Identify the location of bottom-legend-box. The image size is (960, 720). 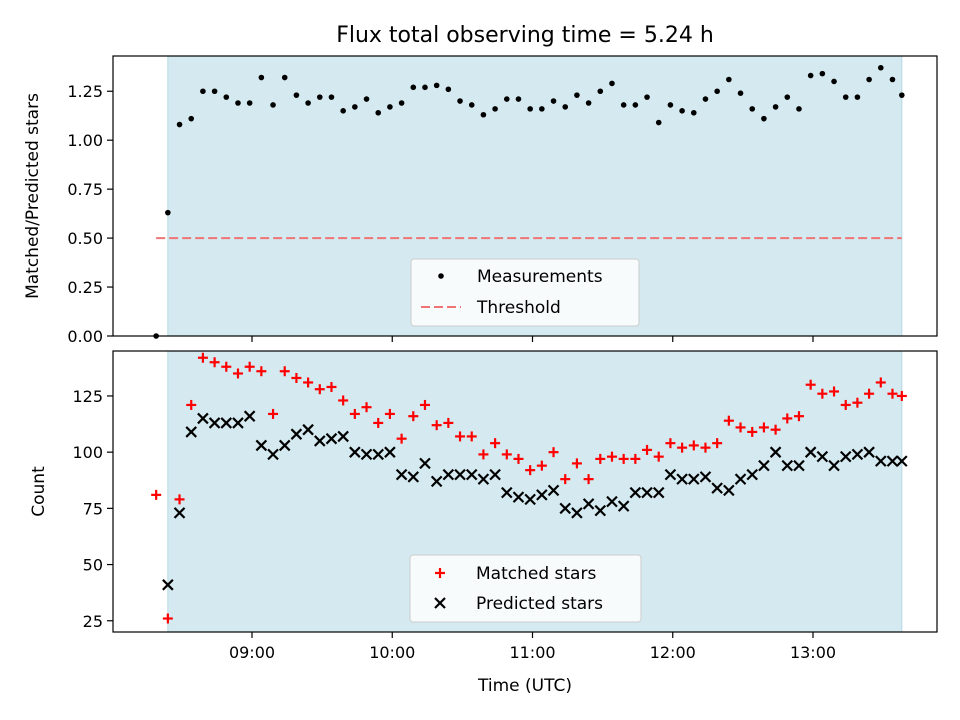
(525, 588).